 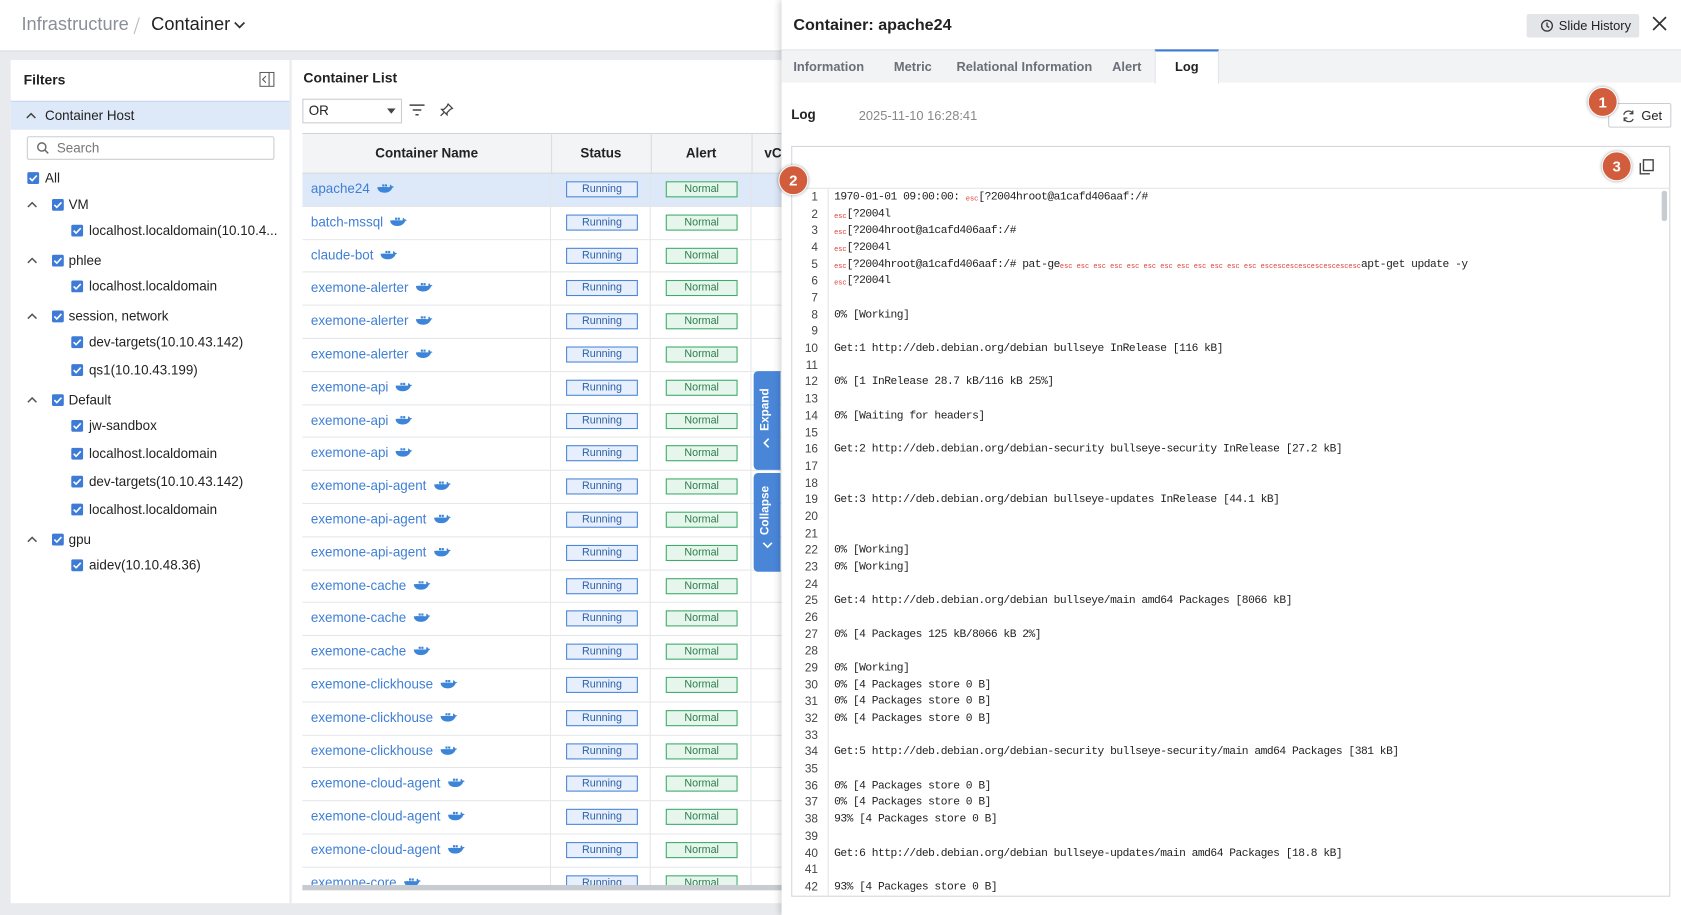 I want to click on breadcrumb: Infrastructure, so click(x=75, y=24).